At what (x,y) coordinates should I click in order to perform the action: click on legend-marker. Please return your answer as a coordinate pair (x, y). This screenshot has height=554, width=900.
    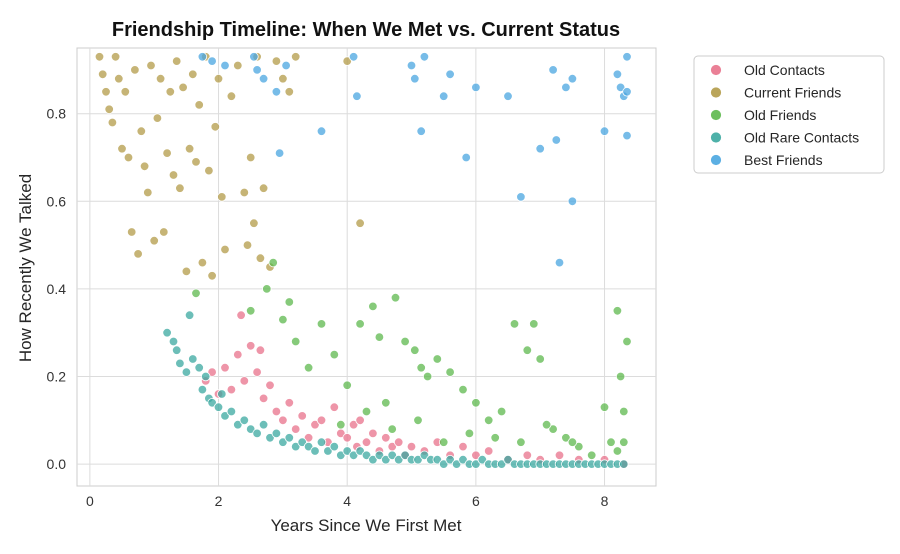
    Looking at the image, I should click on (716, 137).